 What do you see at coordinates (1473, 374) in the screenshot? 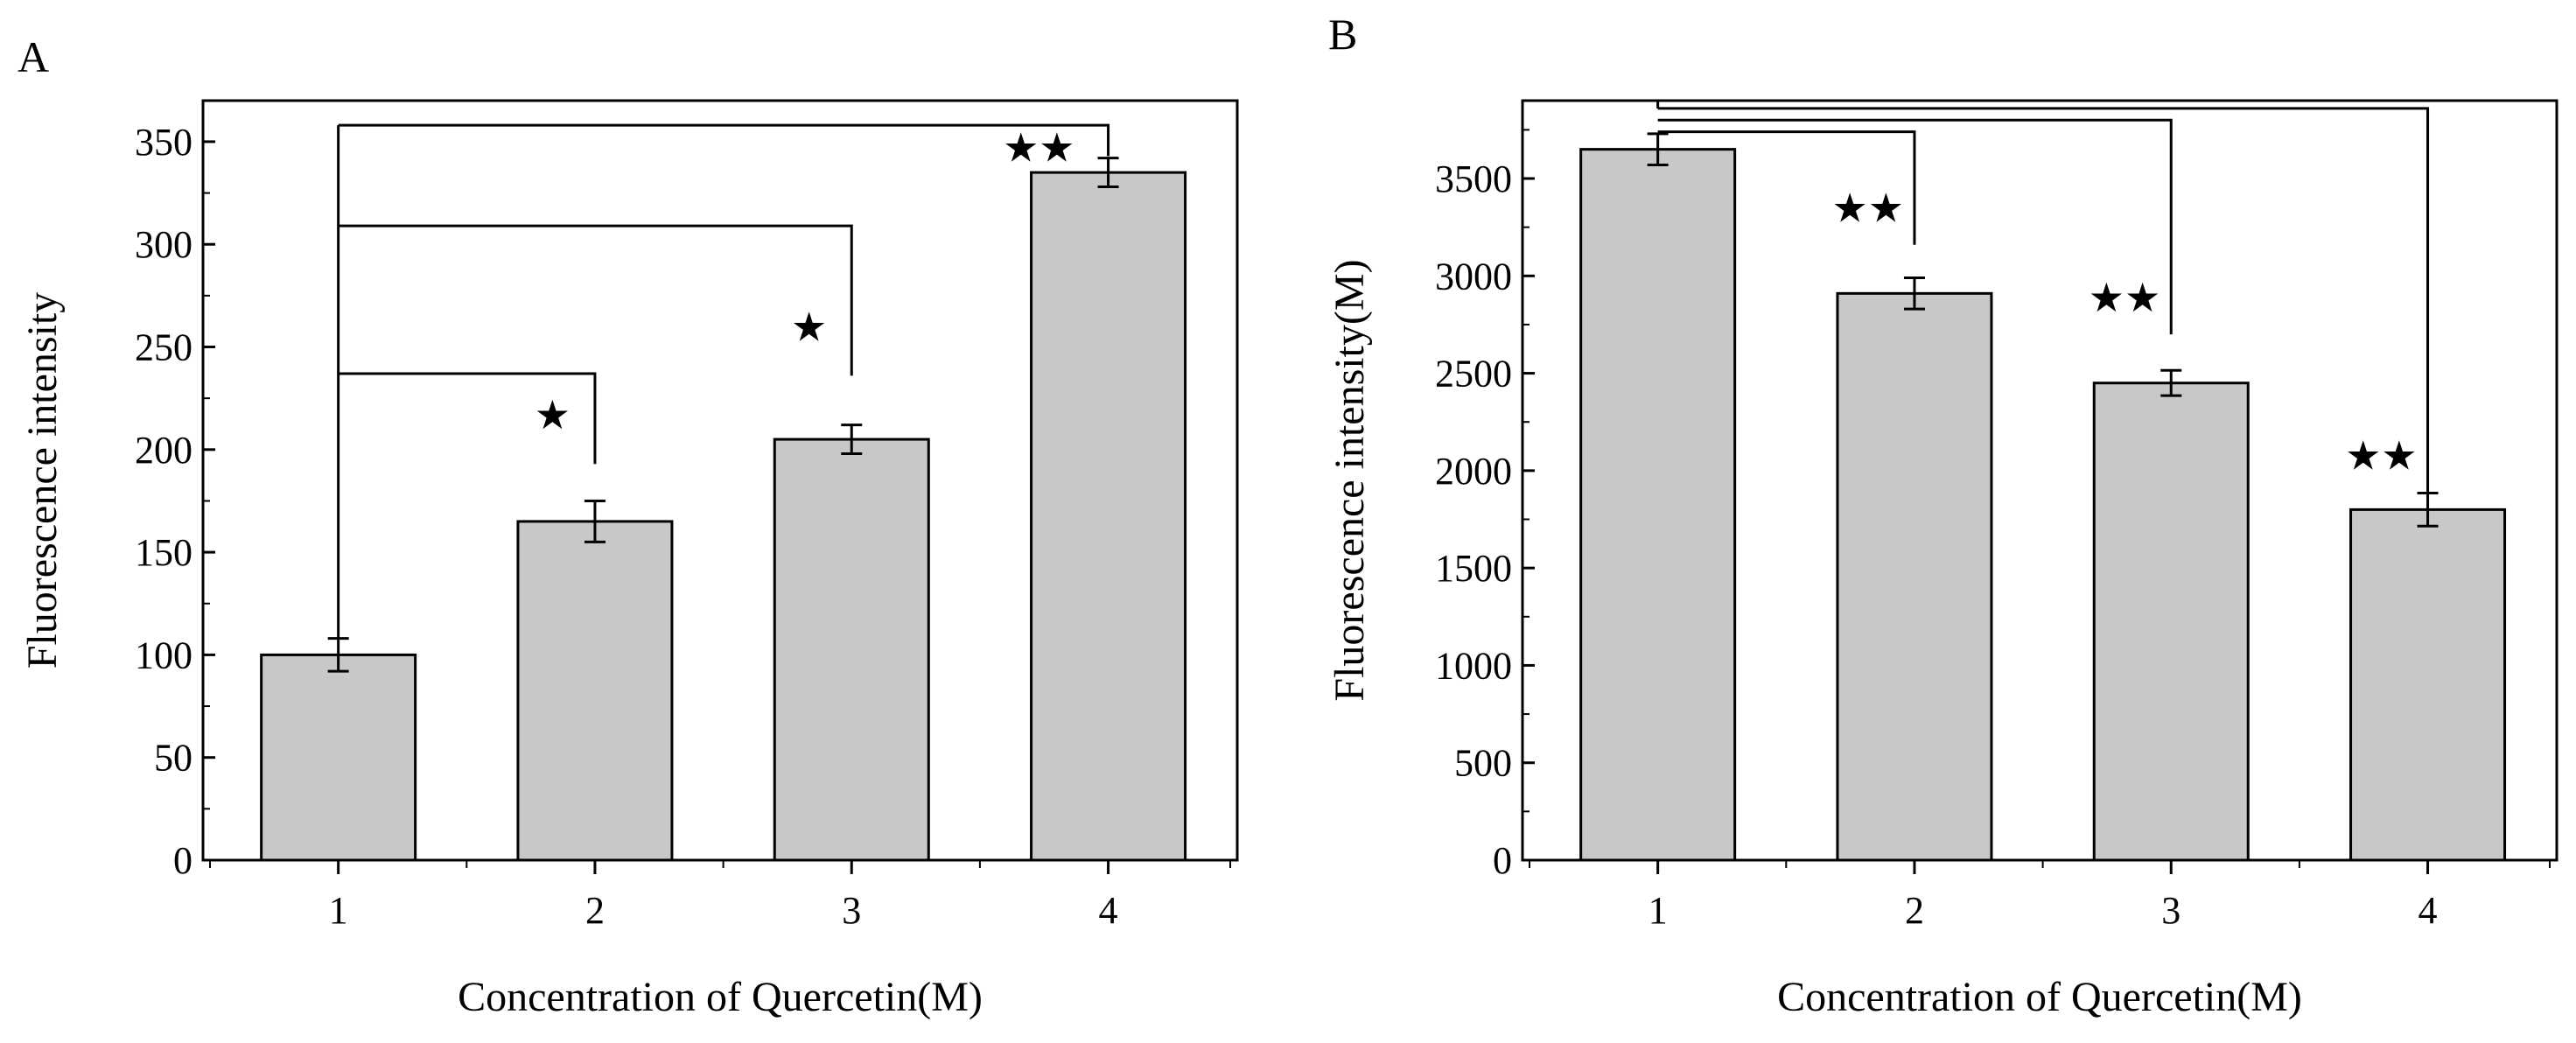
I see `y-tick-label-2500: 2500` at bounding box center [1473, 374].